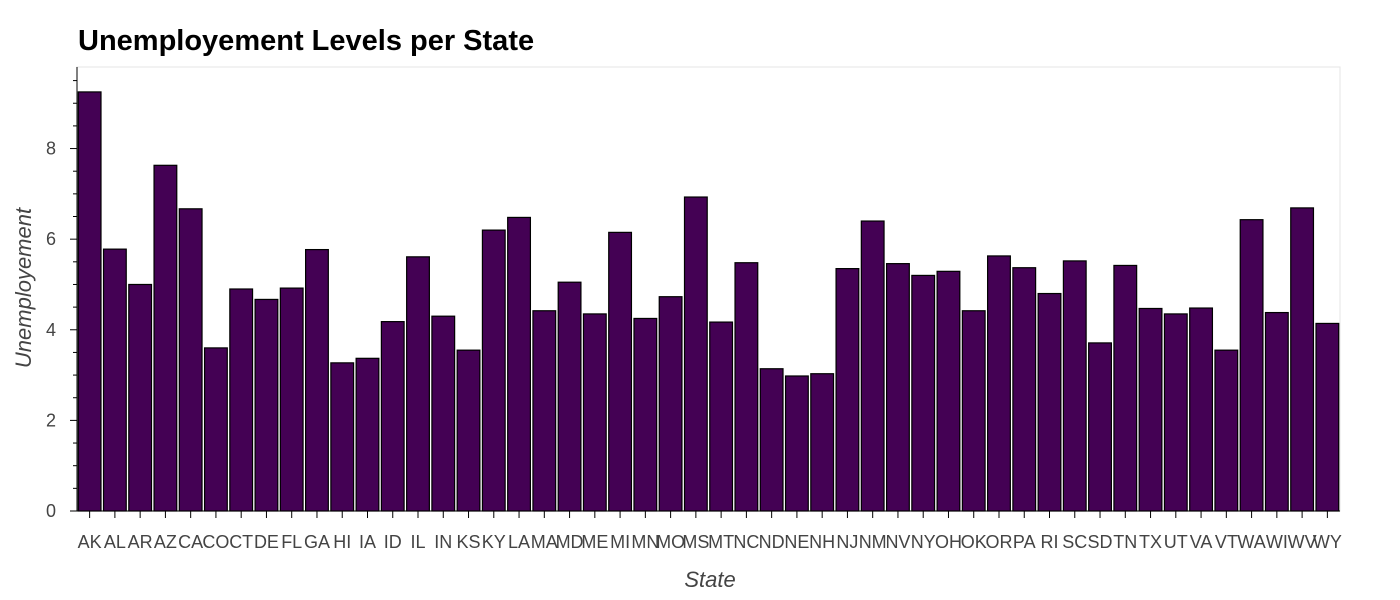 Image resolution: width=1400 pixels, height=600 pixels. I want to click on bar-mo, so click(670, 404).